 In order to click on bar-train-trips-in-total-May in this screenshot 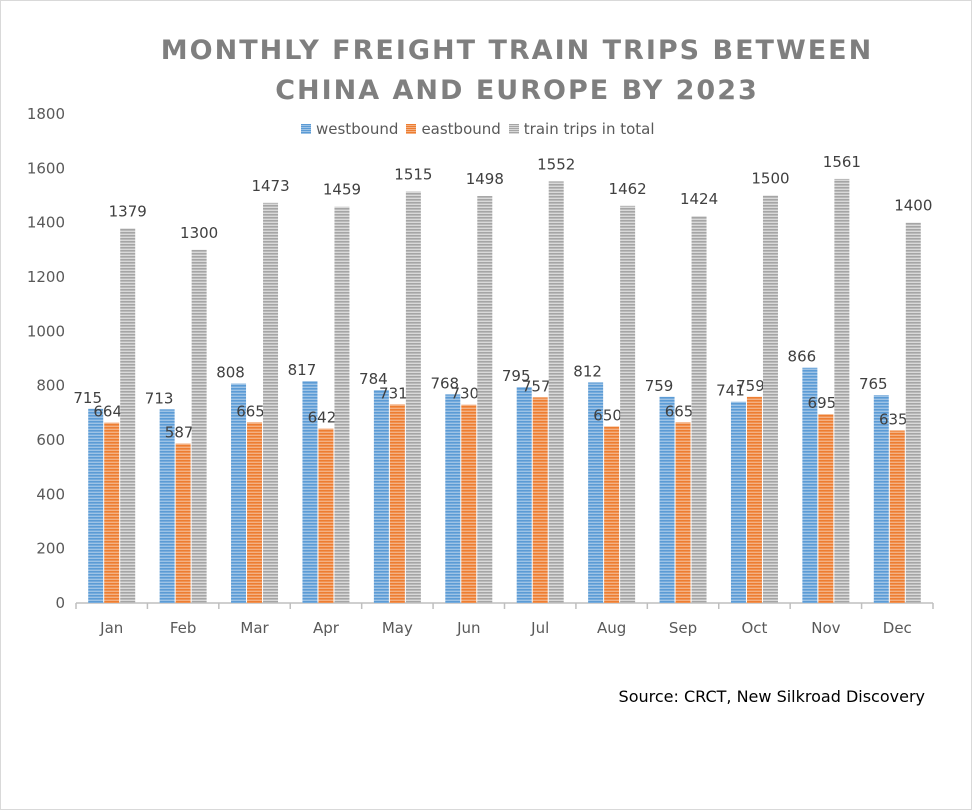, I will do `click(413, 397)`.